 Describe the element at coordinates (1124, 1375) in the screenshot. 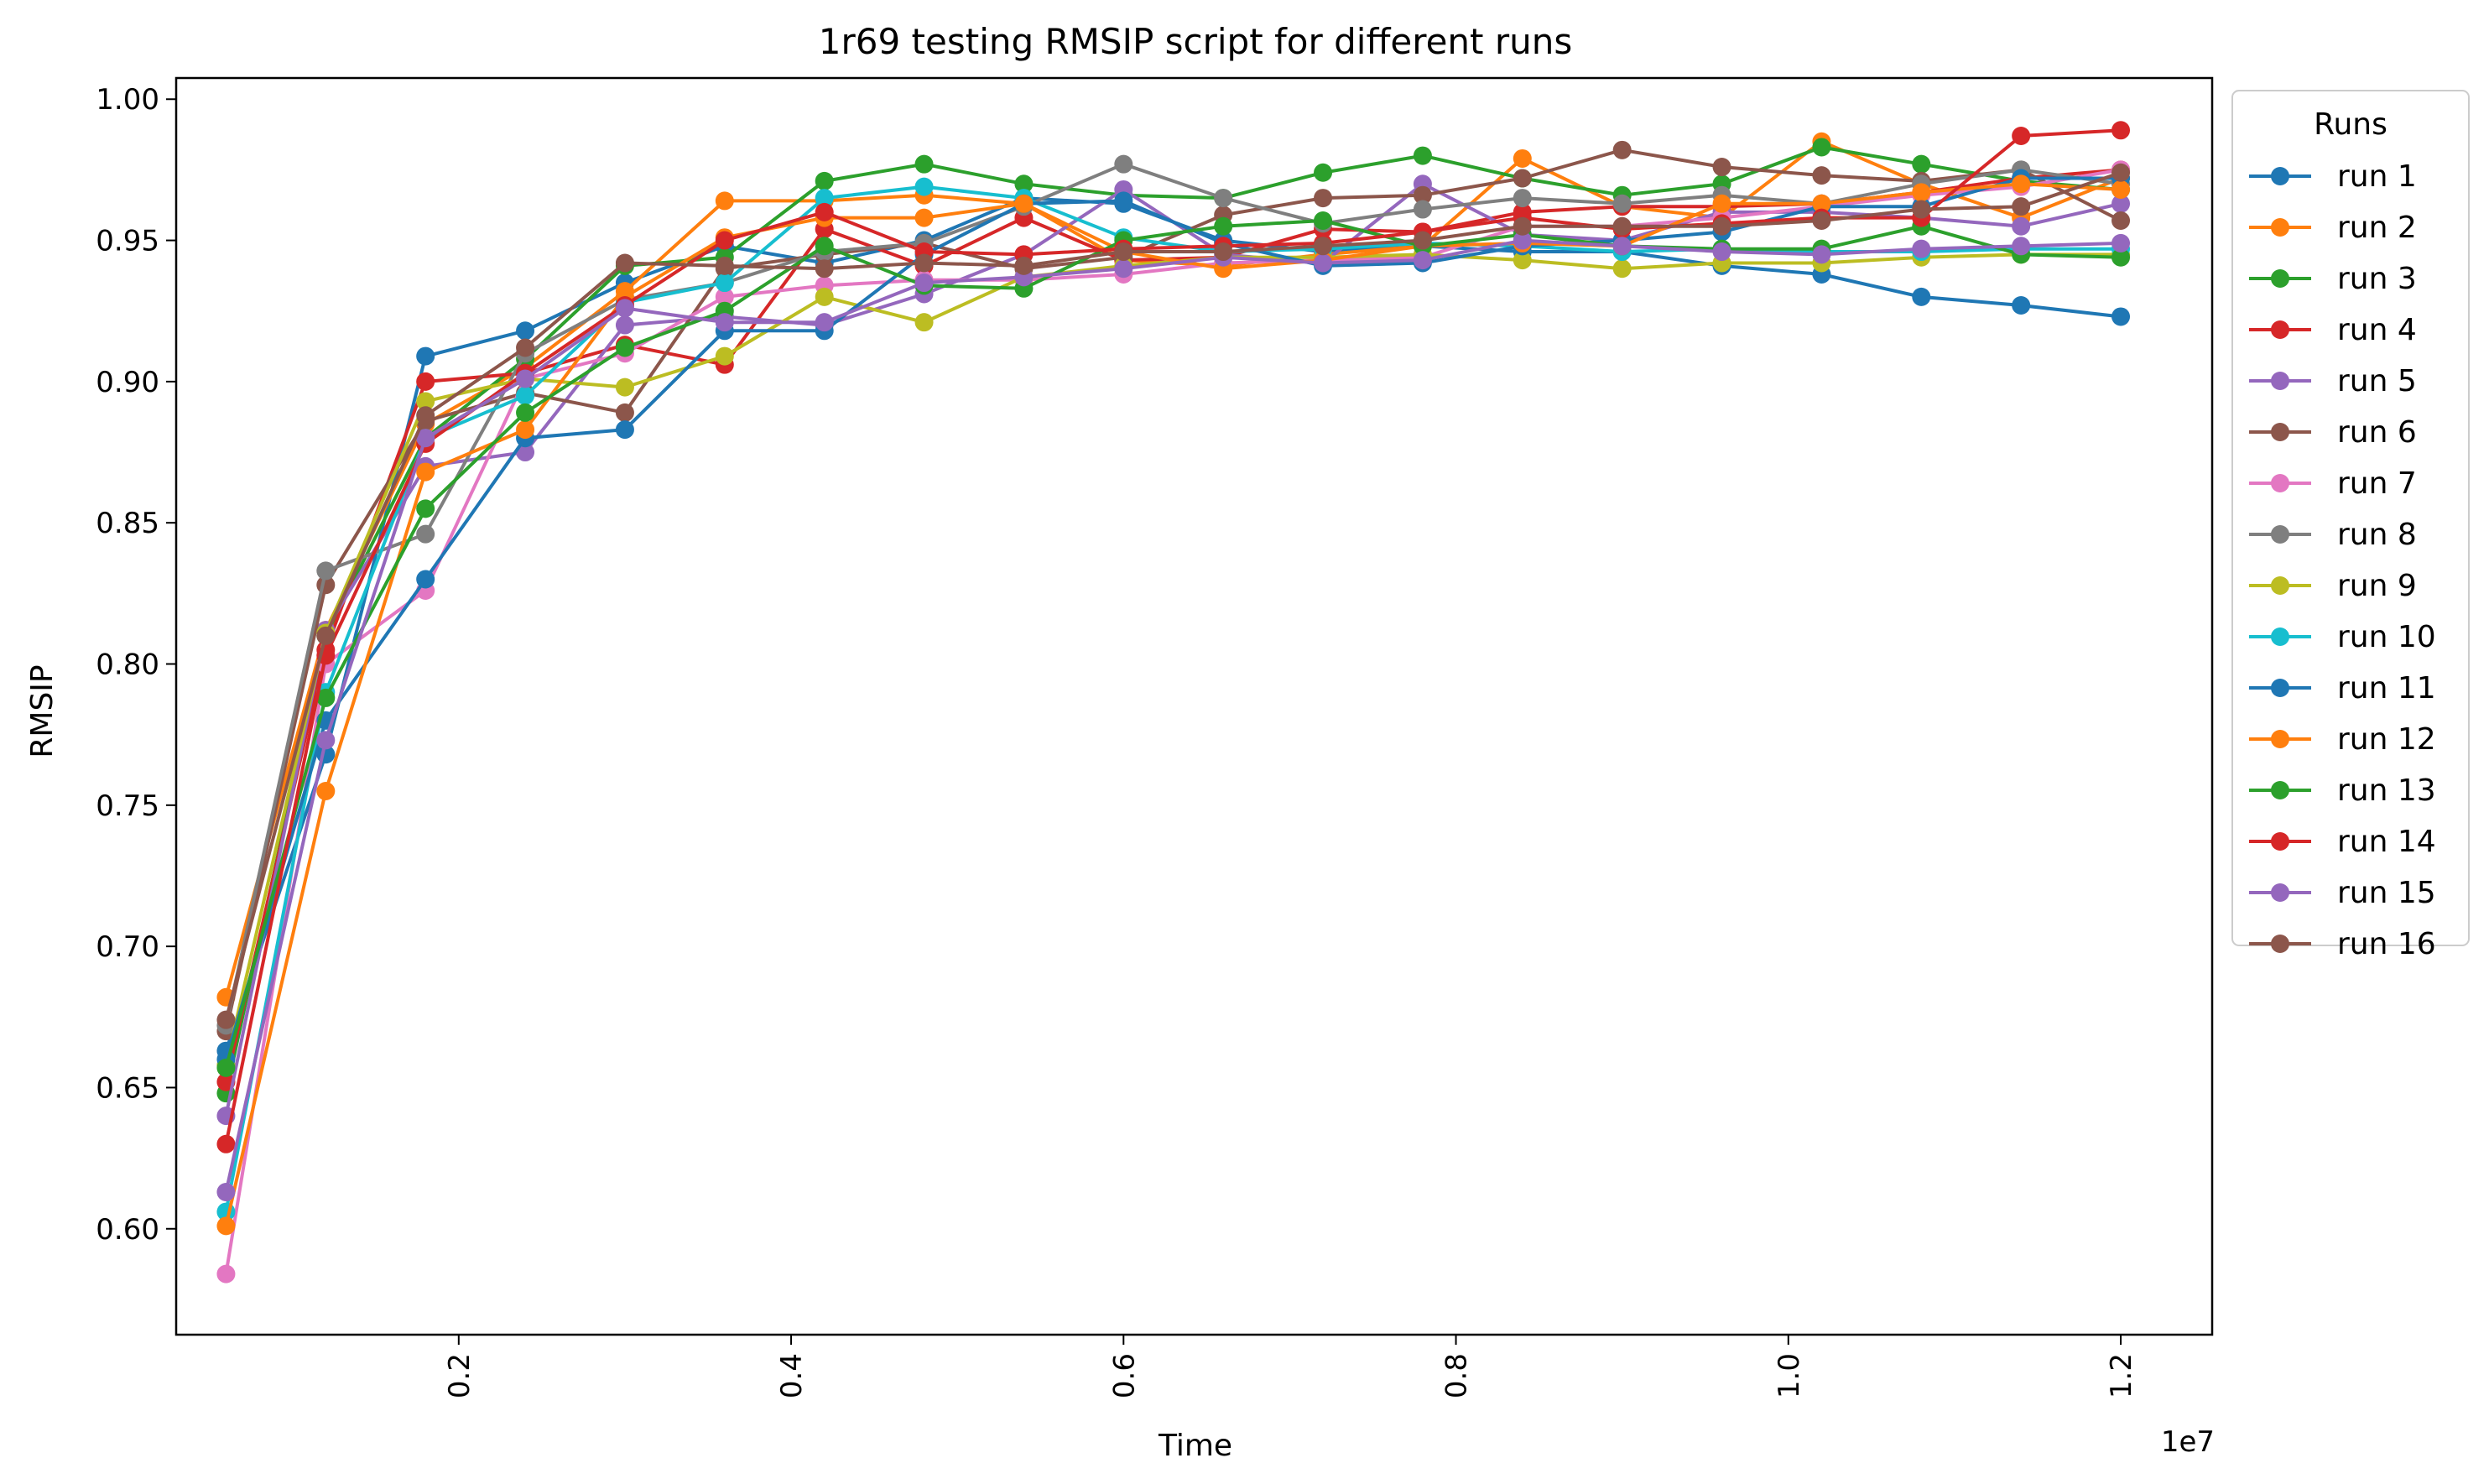

I see `x-tick-label: 0.6` at that location.